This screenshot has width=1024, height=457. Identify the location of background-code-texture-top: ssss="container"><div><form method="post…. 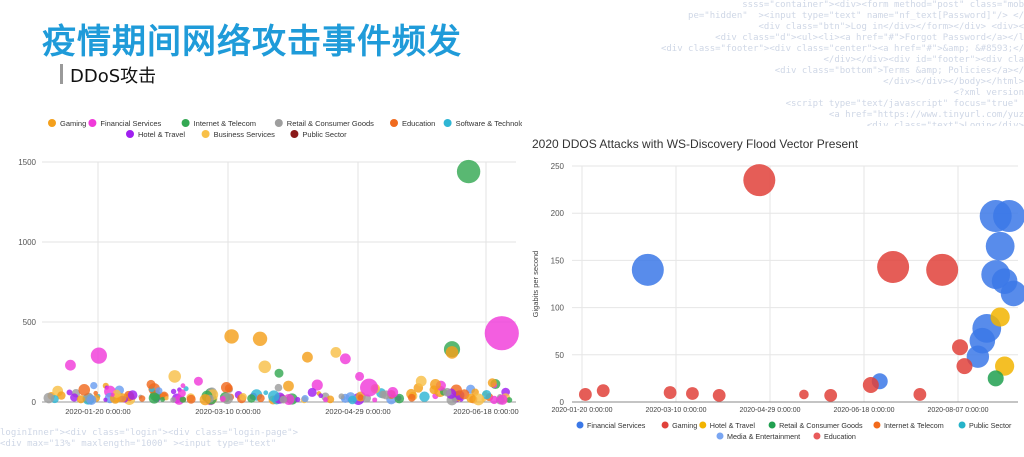
(842, 70).